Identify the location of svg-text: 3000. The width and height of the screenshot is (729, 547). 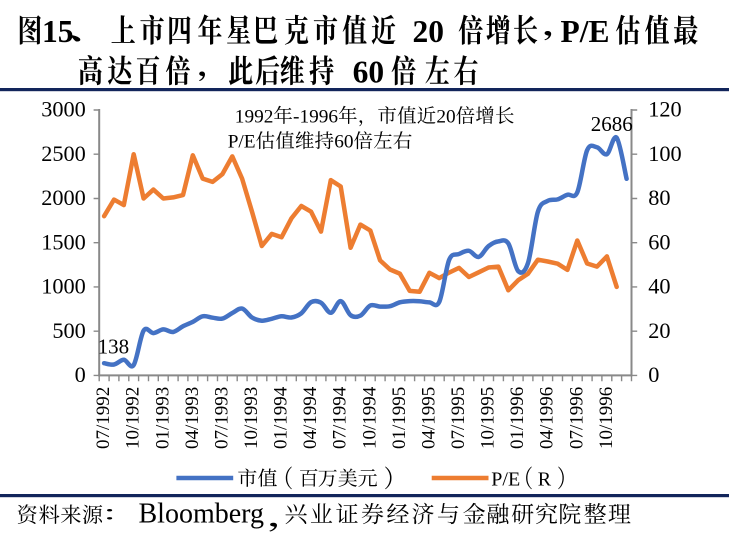
(63, 109).